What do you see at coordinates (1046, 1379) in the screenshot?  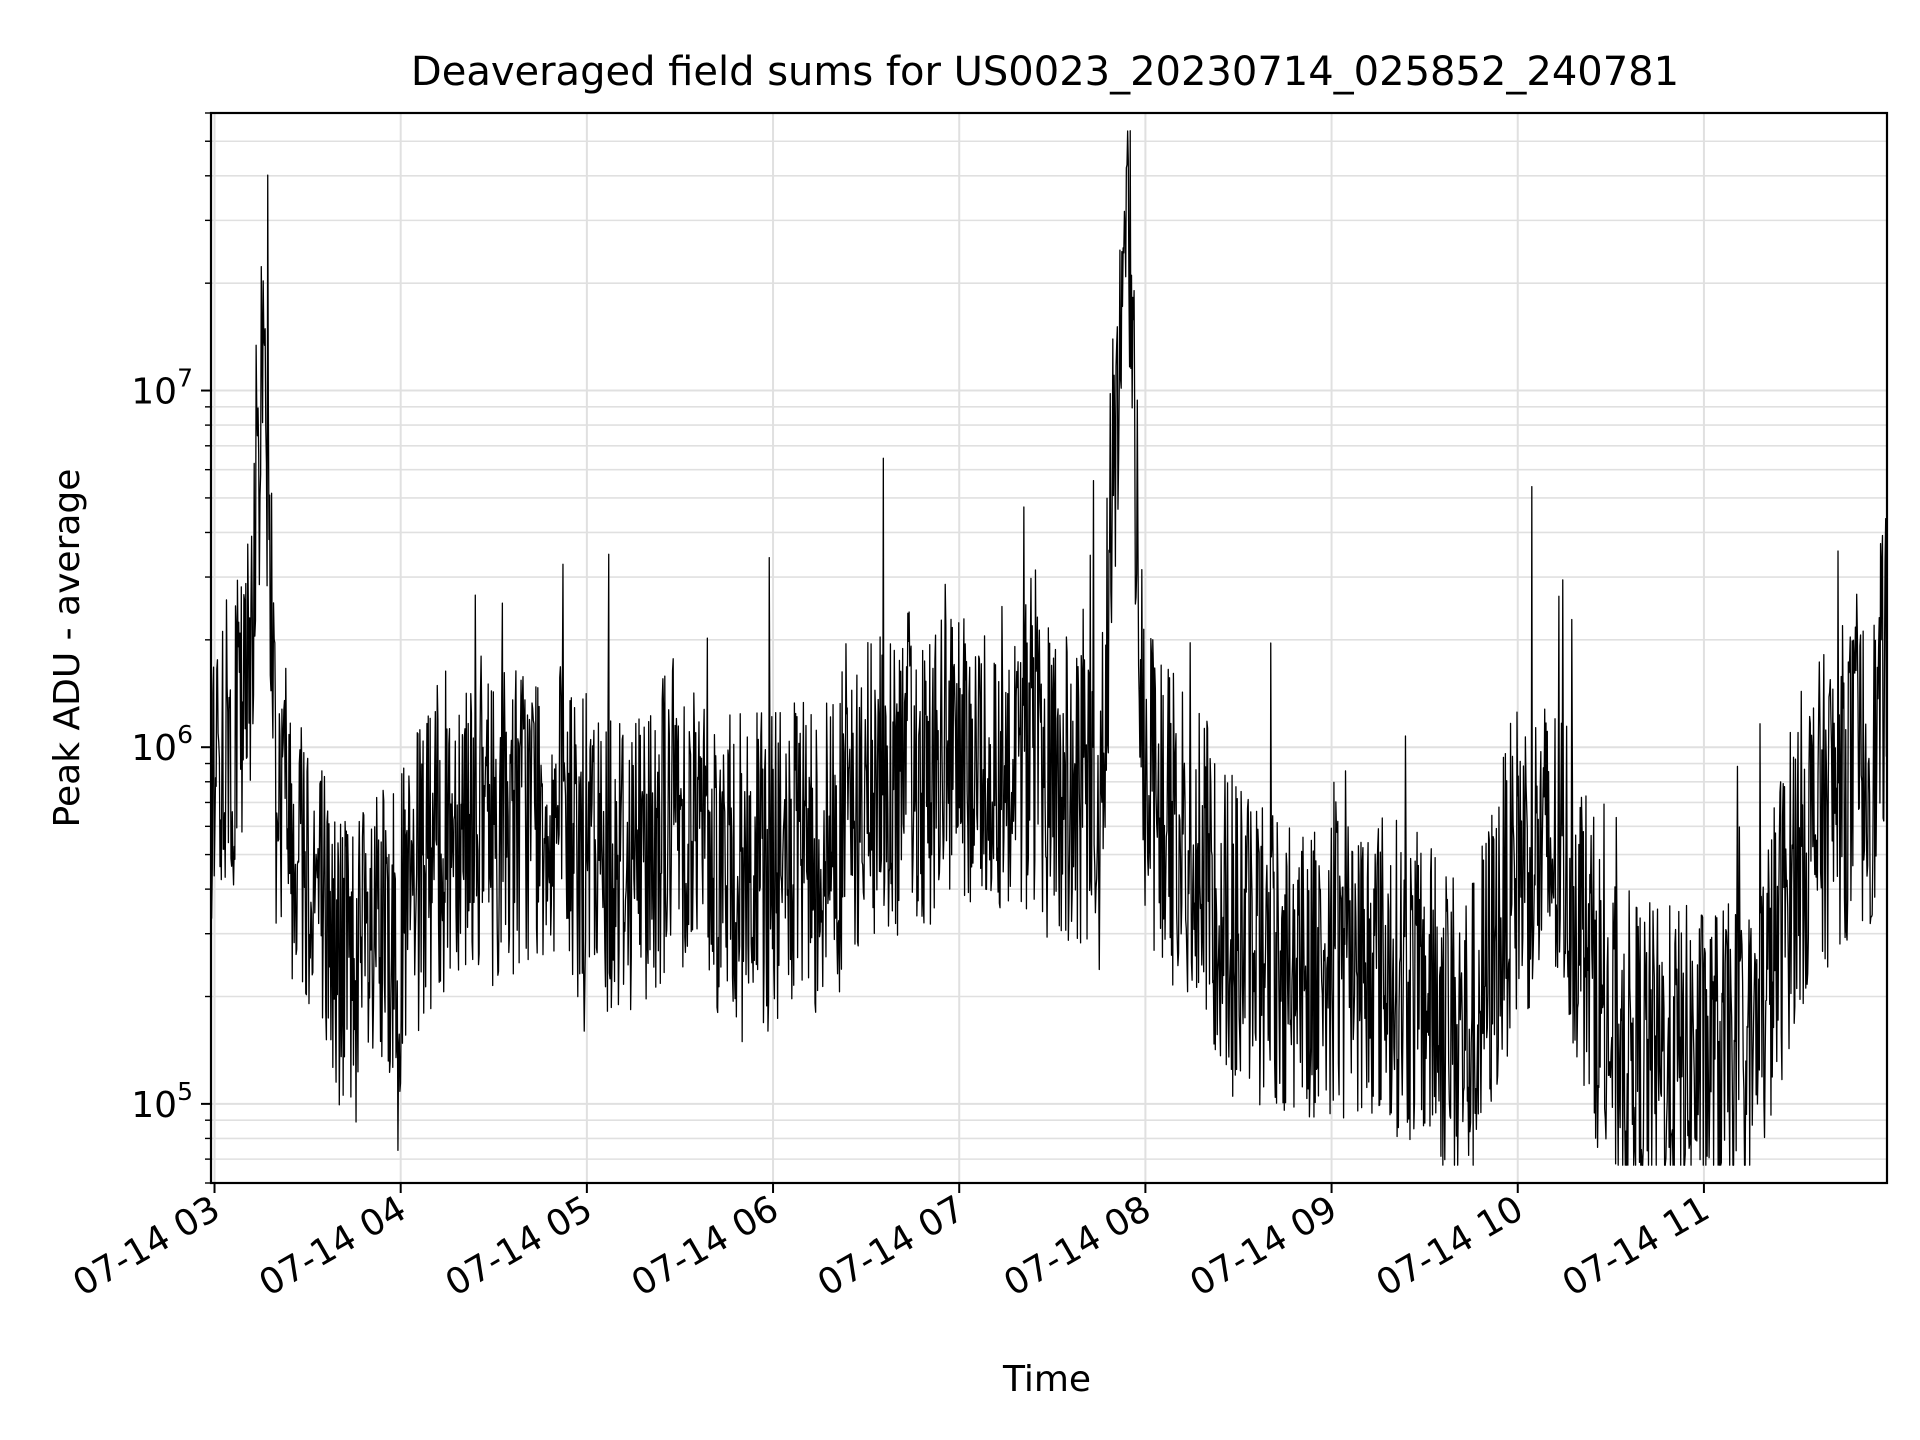 I see `x-axis-label: Time` at bounding box center [1046, 1379].